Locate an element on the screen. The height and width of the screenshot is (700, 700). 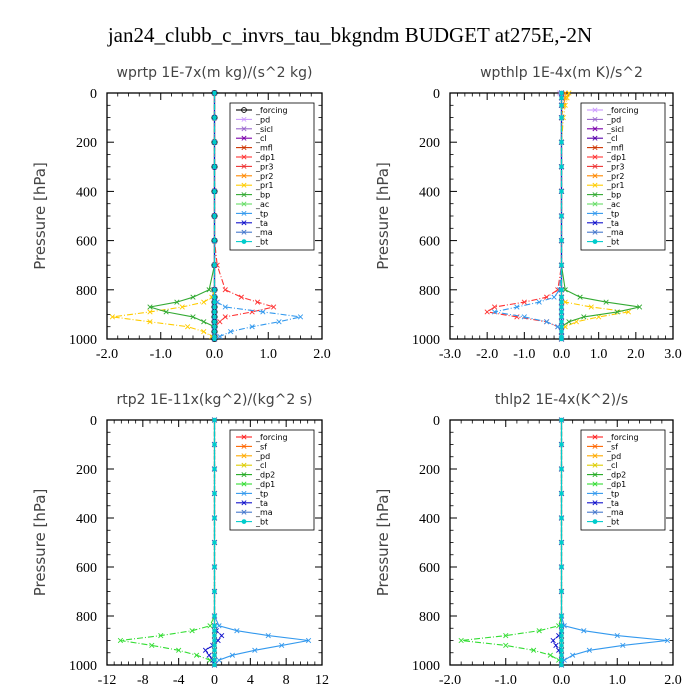
series-line is located at coordinates (512, 543).